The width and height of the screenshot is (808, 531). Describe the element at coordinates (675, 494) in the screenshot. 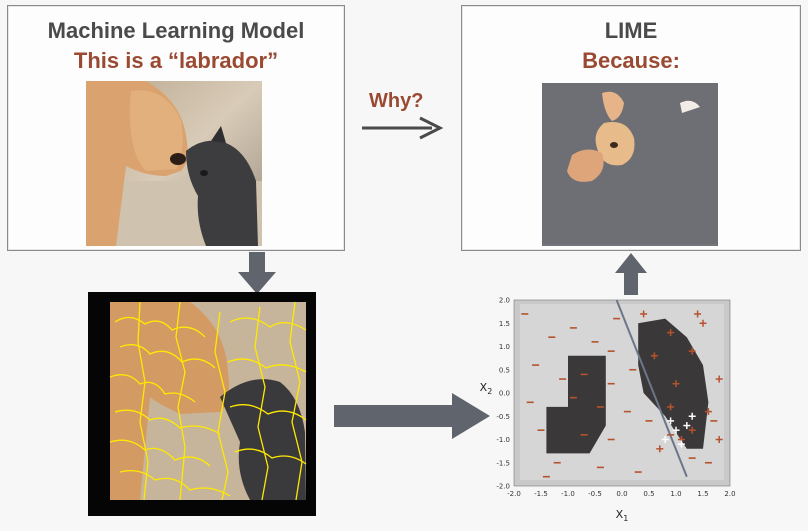

I see `x-tick-label: 1.0` at that location.